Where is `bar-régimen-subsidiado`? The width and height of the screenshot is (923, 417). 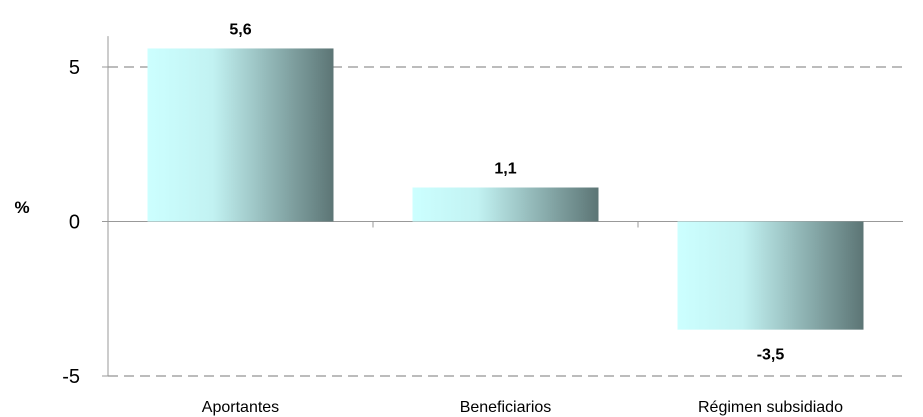
bar-régimen-subsidiado is located at coordinates (770, 275).